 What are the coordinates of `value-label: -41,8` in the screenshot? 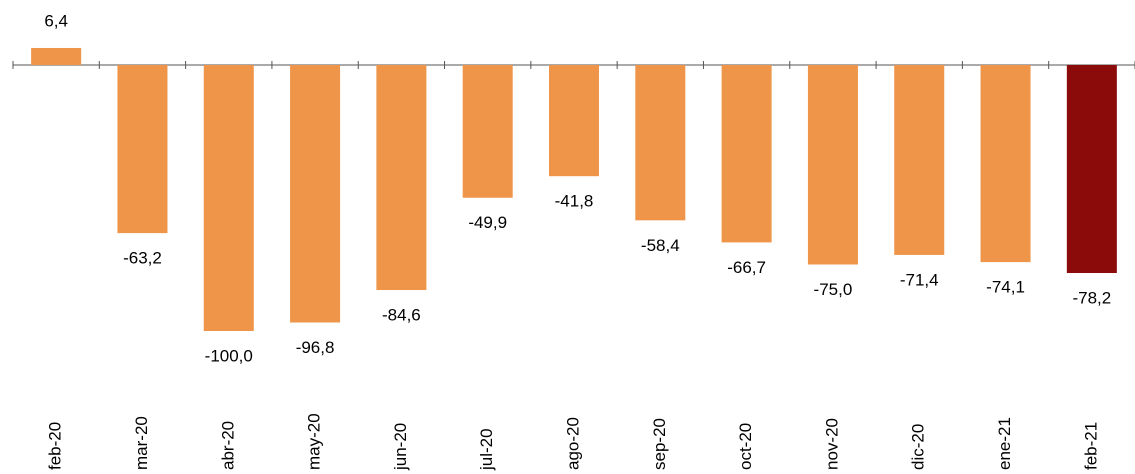 It's located at (574, 201).